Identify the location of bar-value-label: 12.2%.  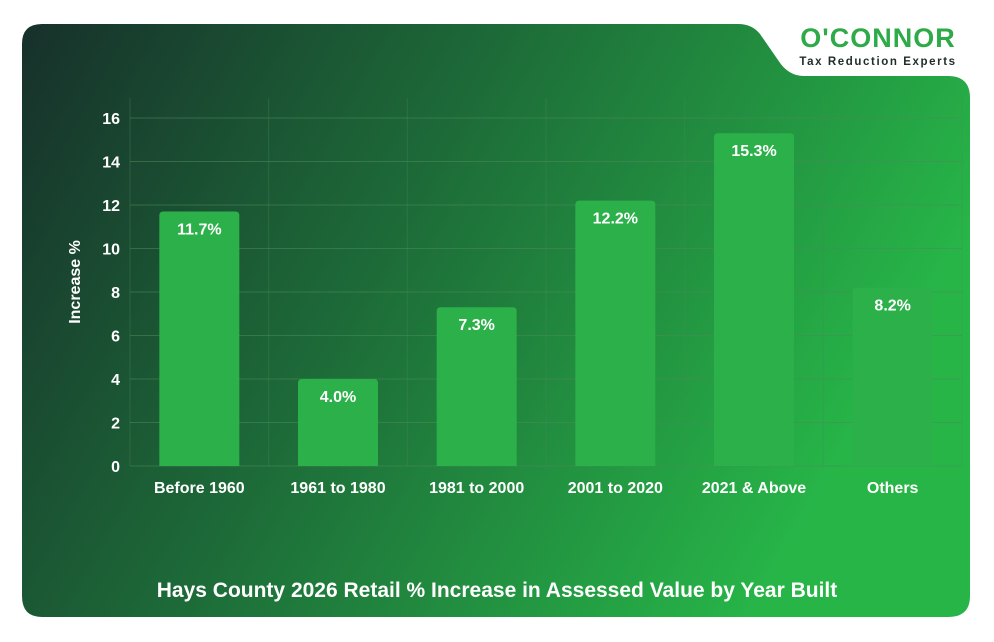
(615, 219).